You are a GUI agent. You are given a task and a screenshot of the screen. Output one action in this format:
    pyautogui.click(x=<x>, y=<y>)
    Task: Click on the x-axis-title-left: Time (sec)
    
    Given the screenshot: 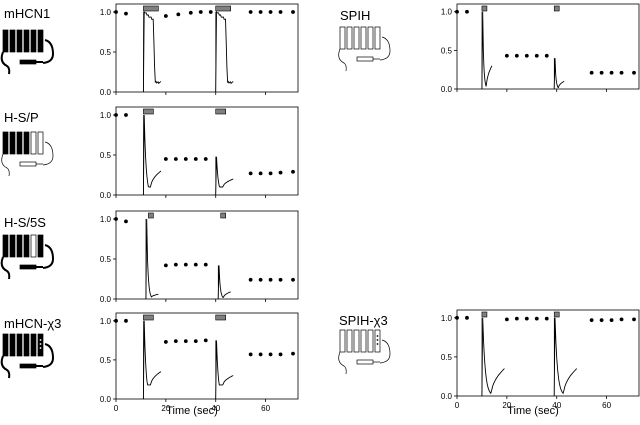 What is the action you would take?
    pyautogui.click(x=192, y=411)
    